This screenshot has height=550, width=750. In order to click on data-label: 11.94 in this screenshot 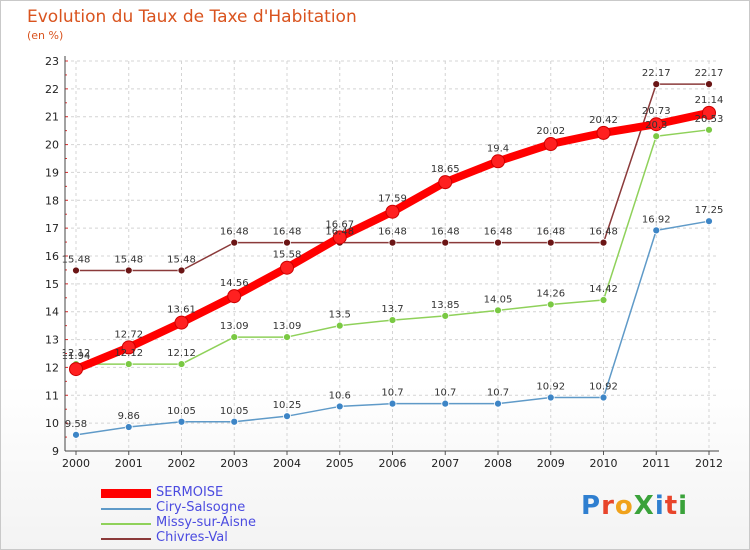, I will do `click(76, 356)`.